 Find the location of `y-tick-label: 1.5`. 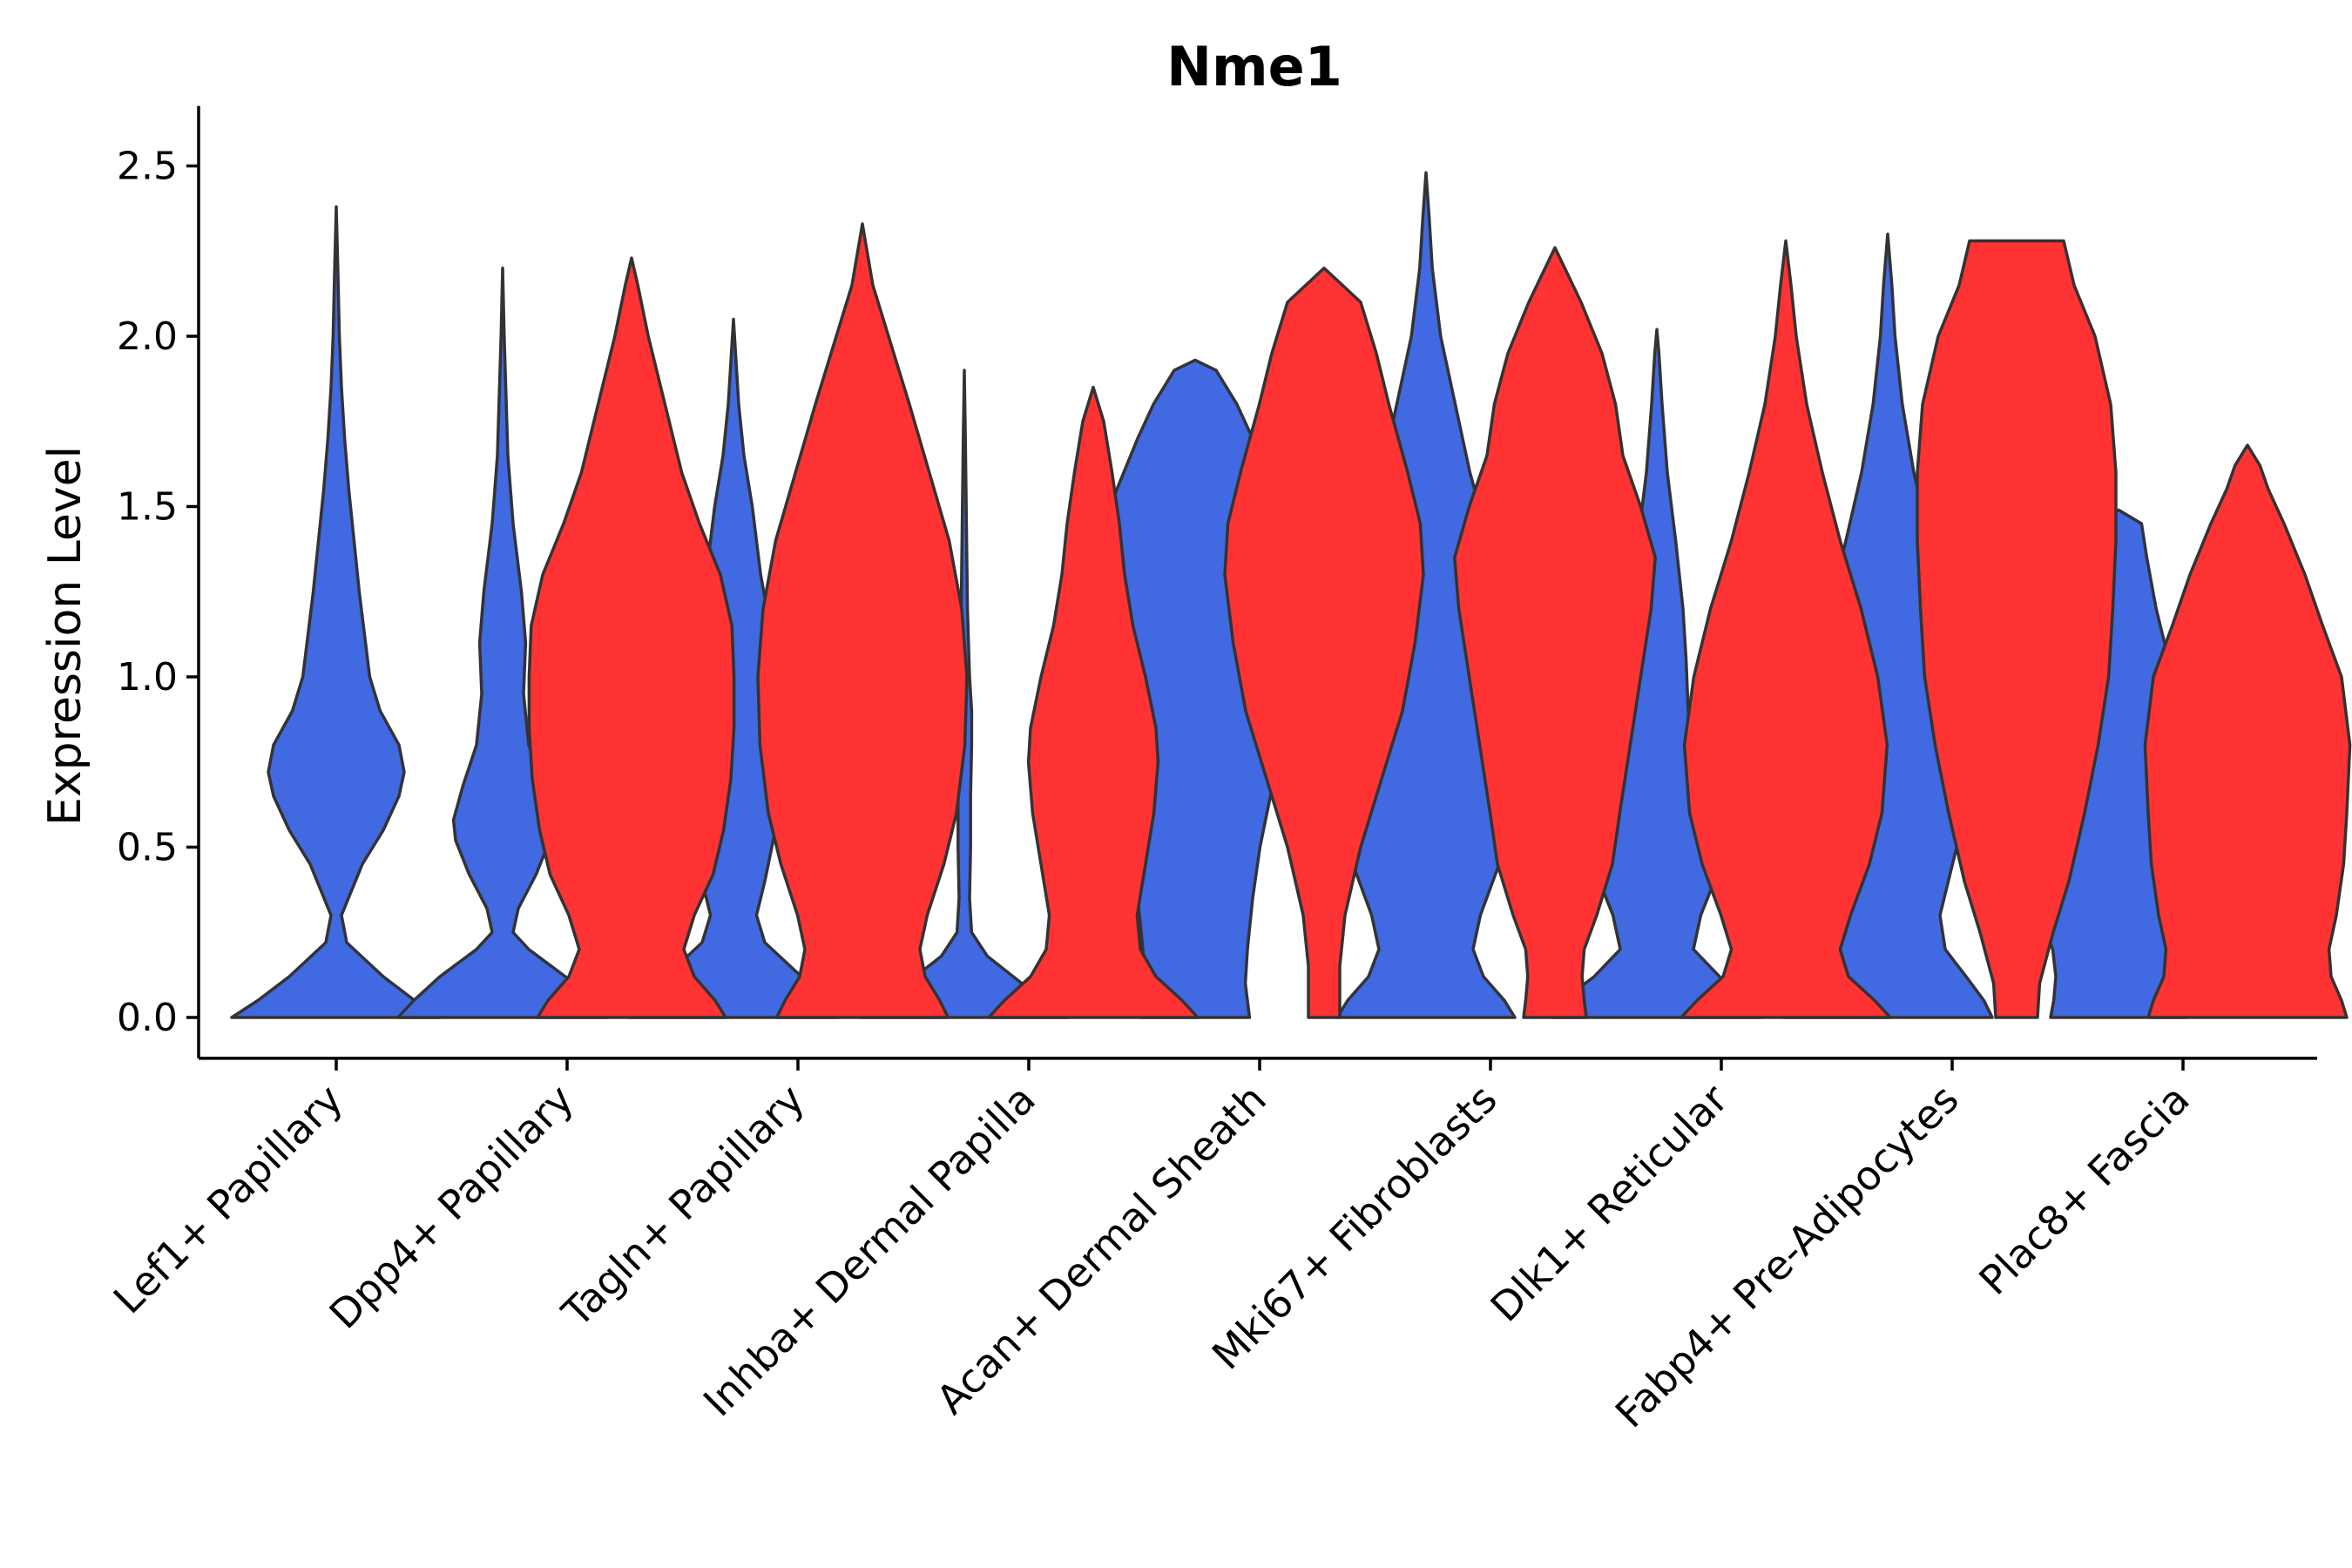

y-tick-label: 1.5 is located at coordinates (147, 507).